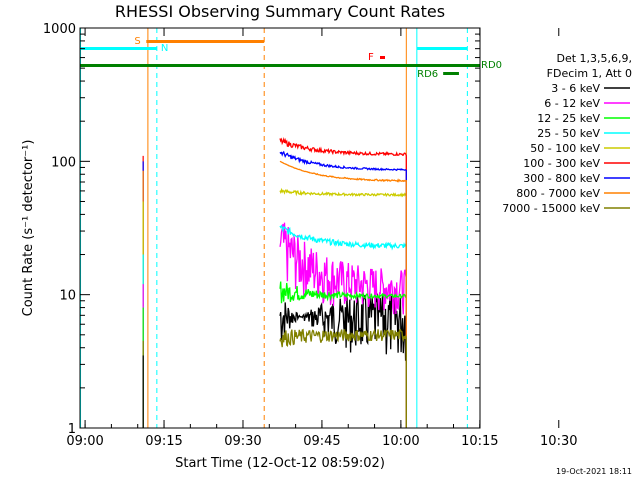 The height and width of the screenshot is (480, 640). What do you see at coordinates (589, 73) in the screenshot?
I see `legend-header-2: FDecim 1, Att 0` at bounding box center [589, 73].